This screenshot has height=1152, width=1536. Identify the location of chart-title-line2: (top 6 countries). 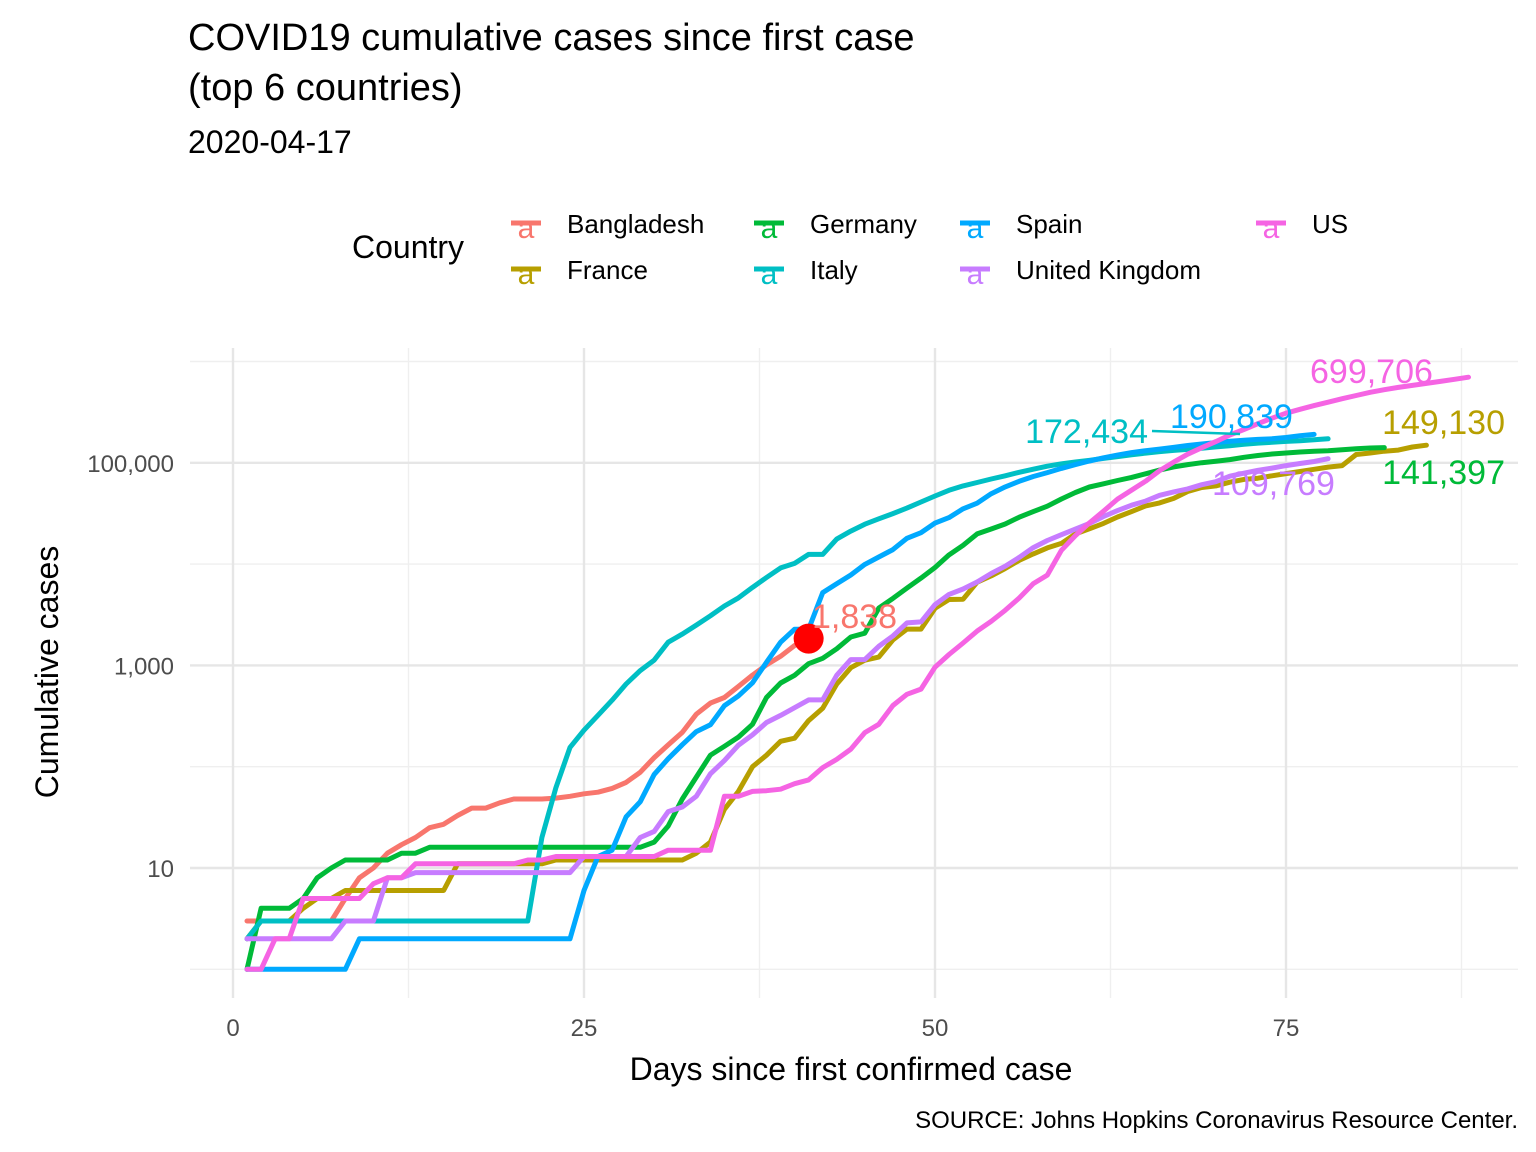
(325, 88).